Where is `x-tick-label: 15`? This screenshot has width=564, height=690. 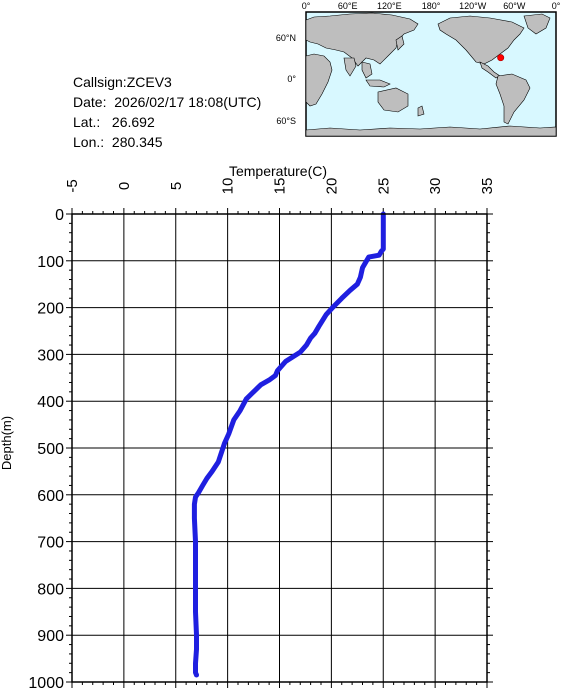 x-tick-label: 15 is located at coordinates (280, 186).